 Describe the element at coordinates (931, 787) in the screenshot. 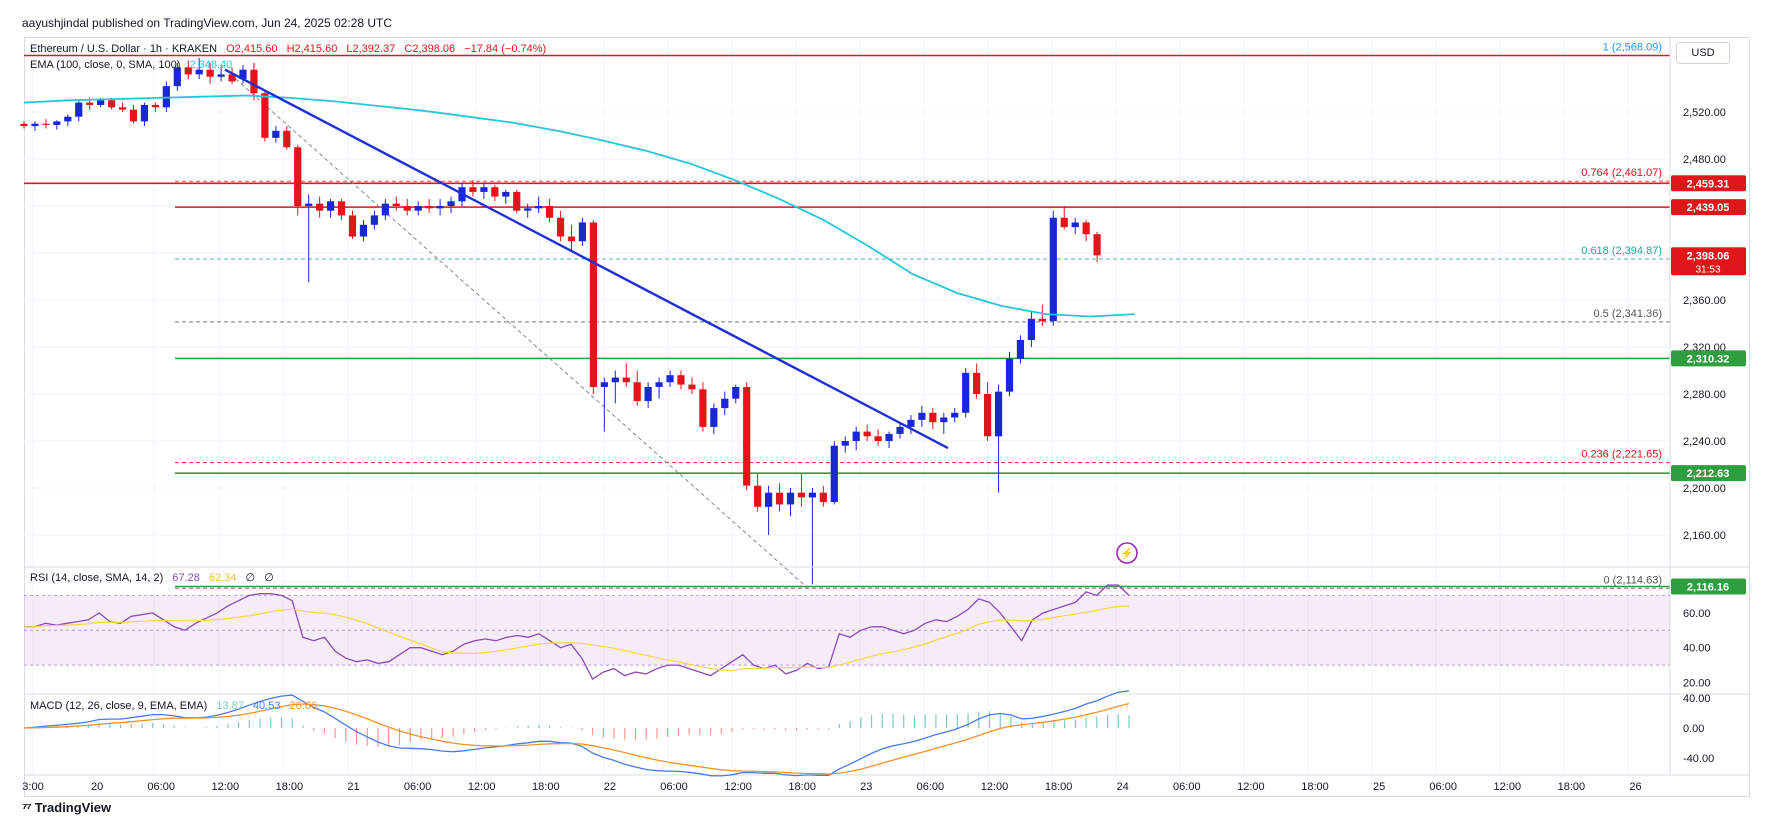

I see `time-tick-14: 06:00` at that location.